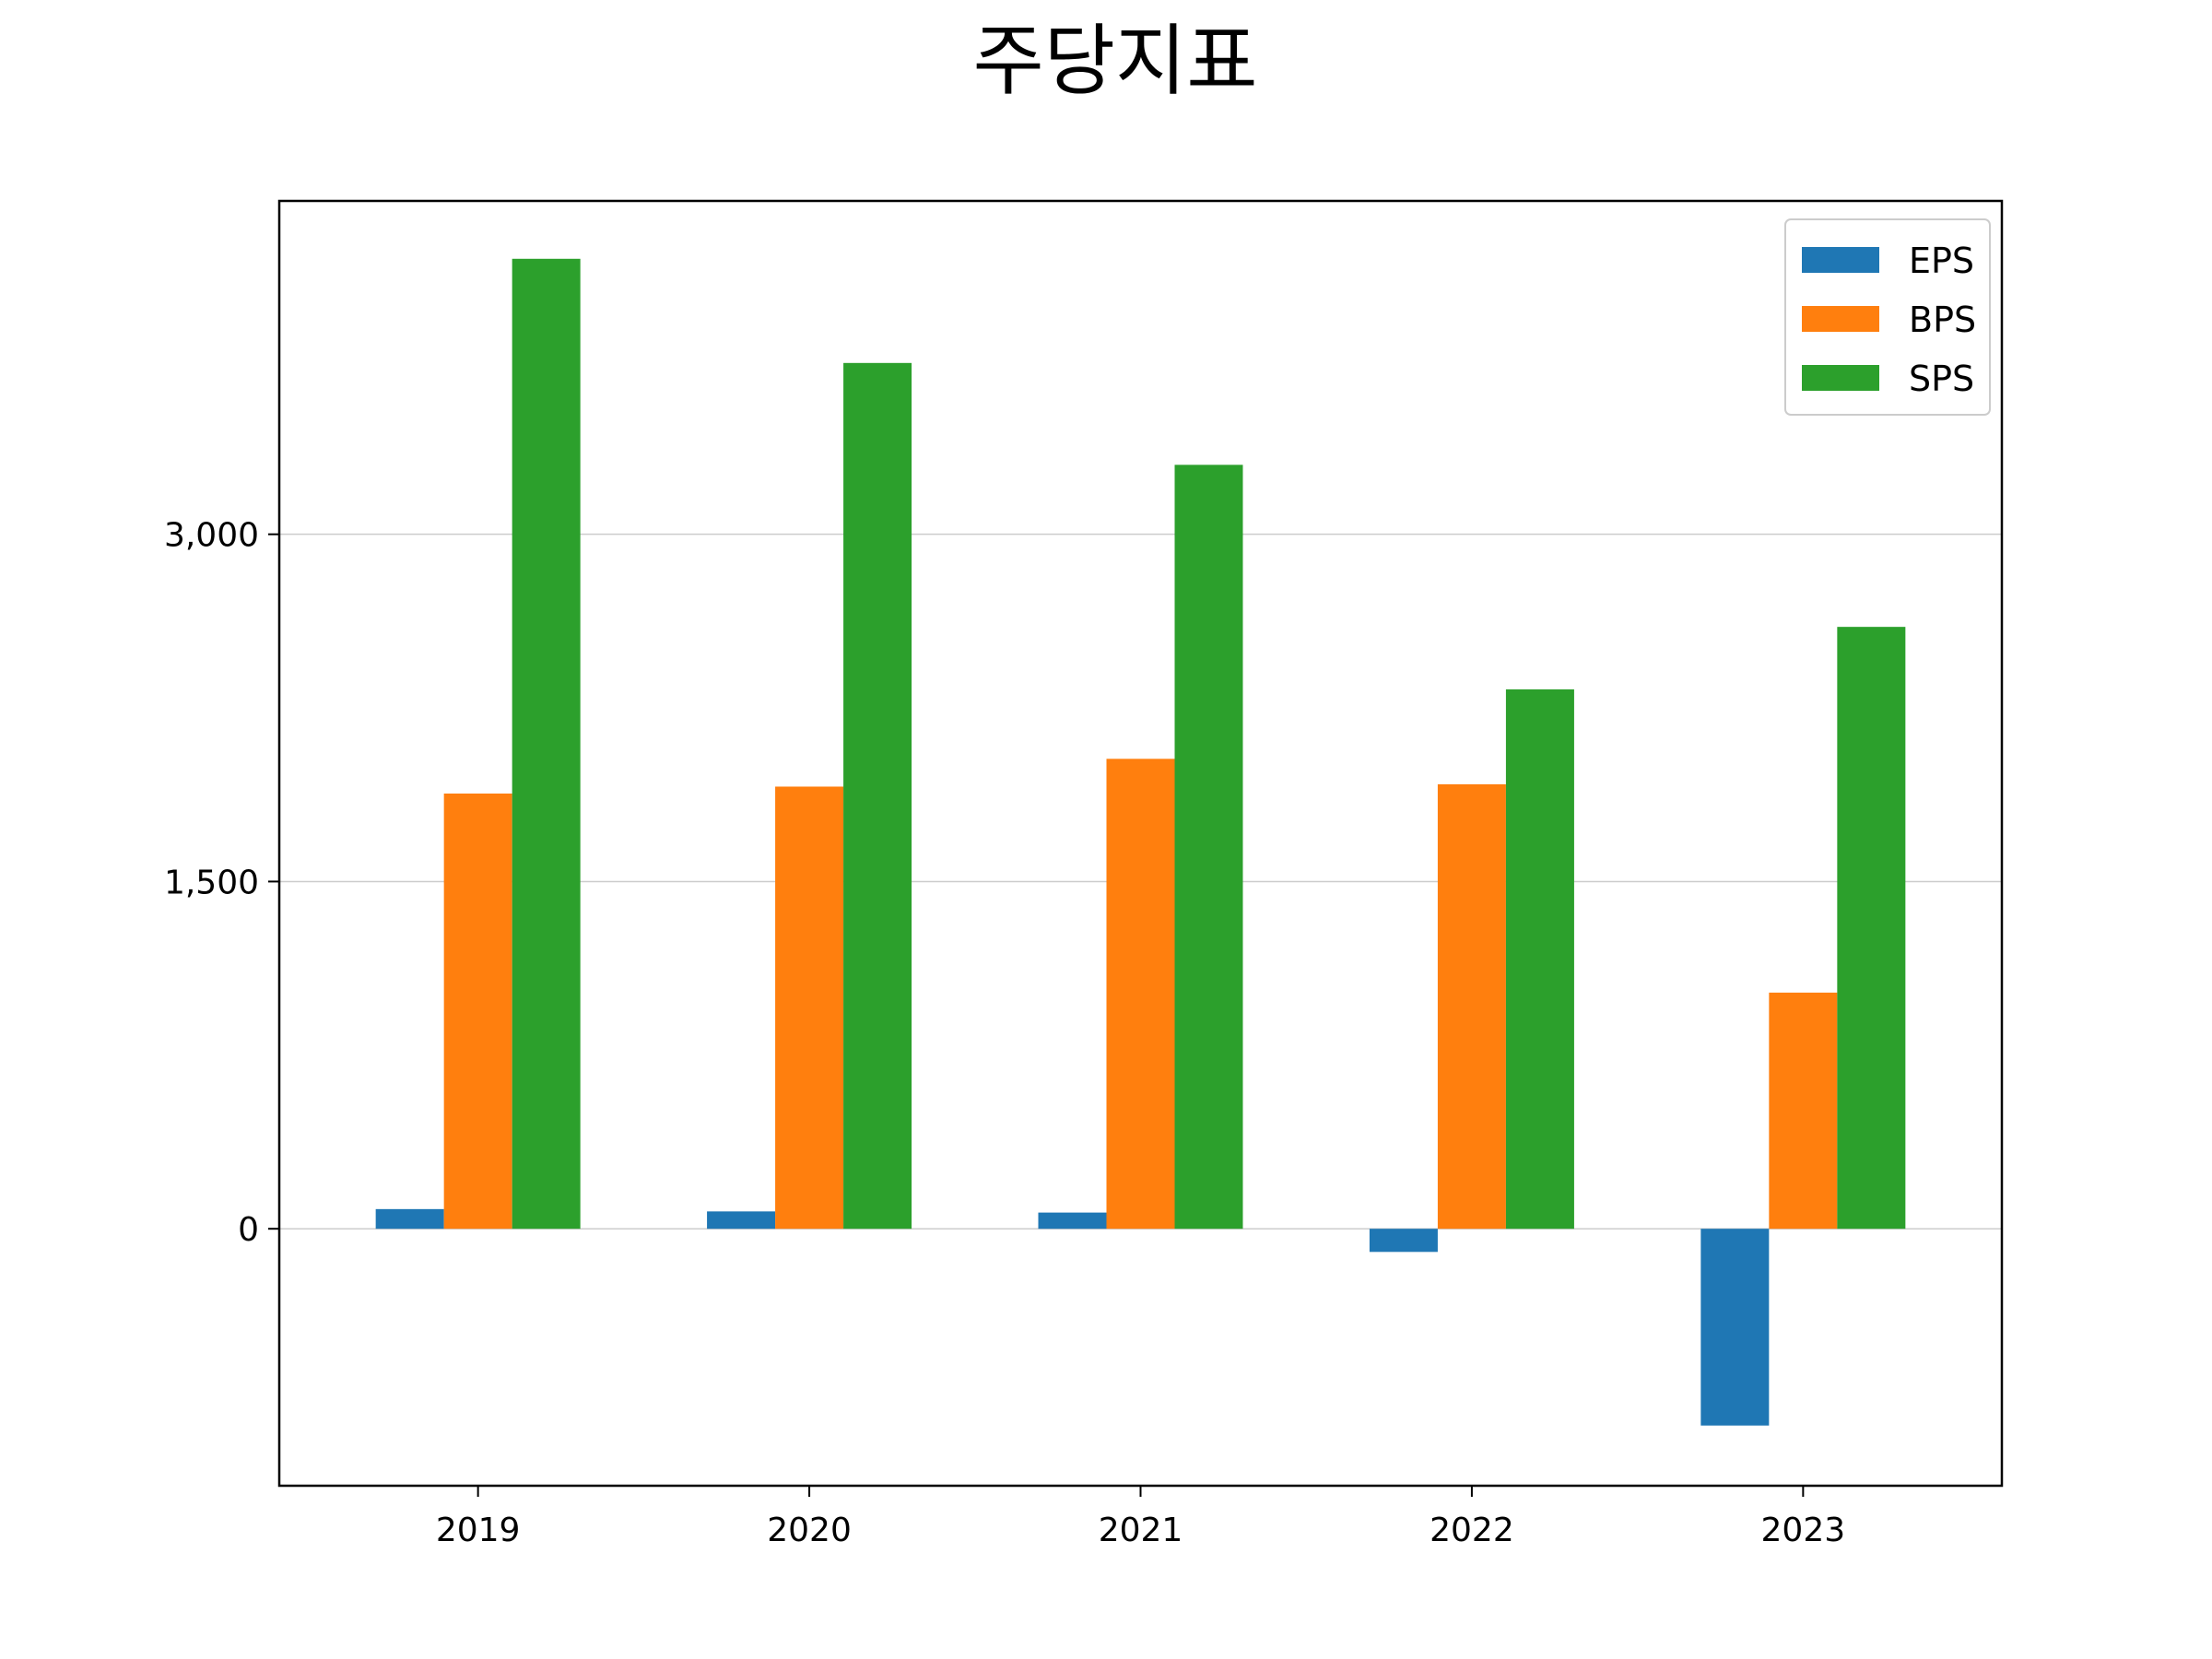 The image size is (2212, 1659). Describe the element at coordinates (1941, 379) in the screenshot. I see `legend-label-sps: SPS` at that location.